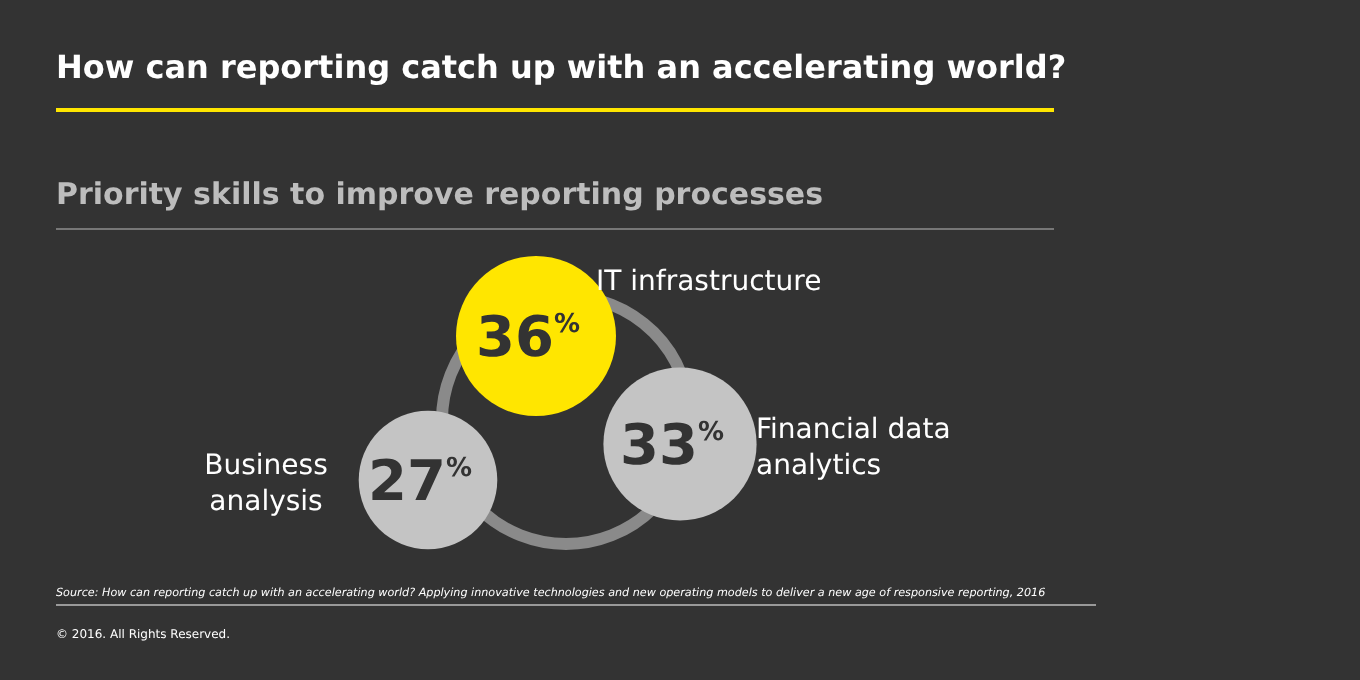 Image resolution: width=1360 pixels, height=680 pixels. Describe the element at coordinates (710, 282) in the screenshot. I see `category-label: IT infrastructure` at that location.